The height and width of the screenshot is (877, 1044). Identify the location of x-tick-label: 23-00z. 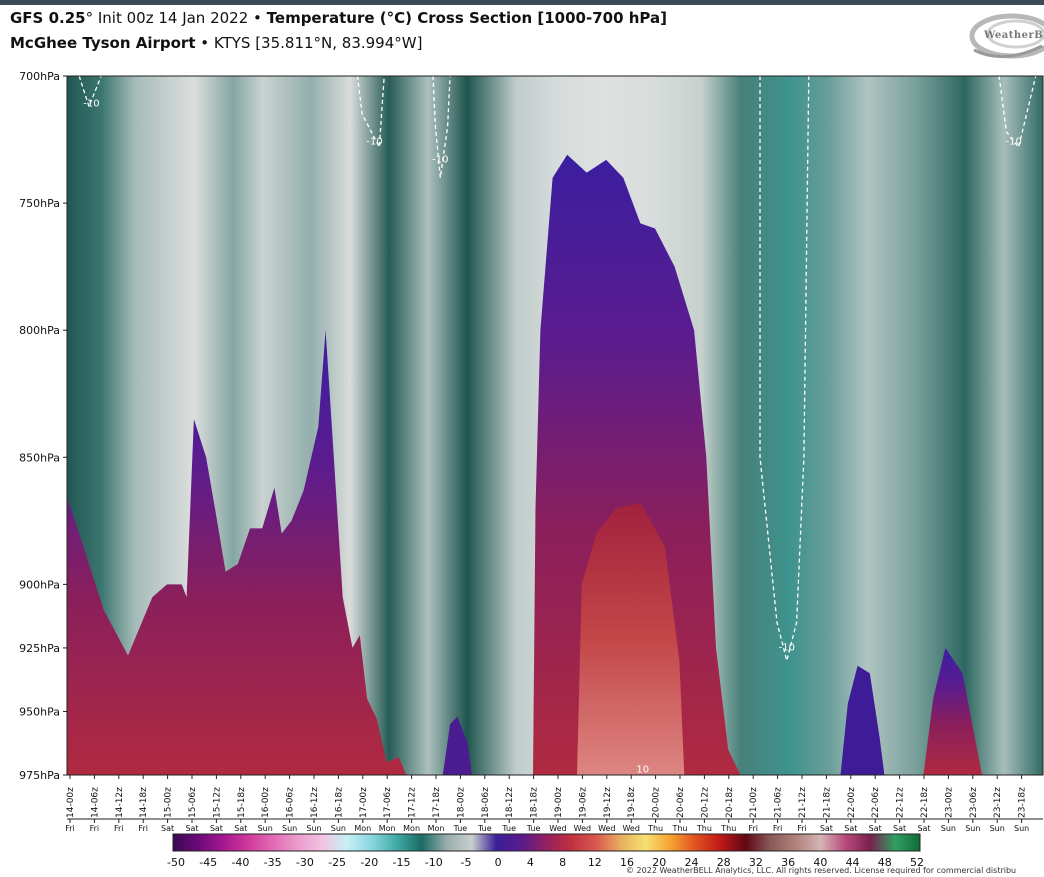
(949, 802).